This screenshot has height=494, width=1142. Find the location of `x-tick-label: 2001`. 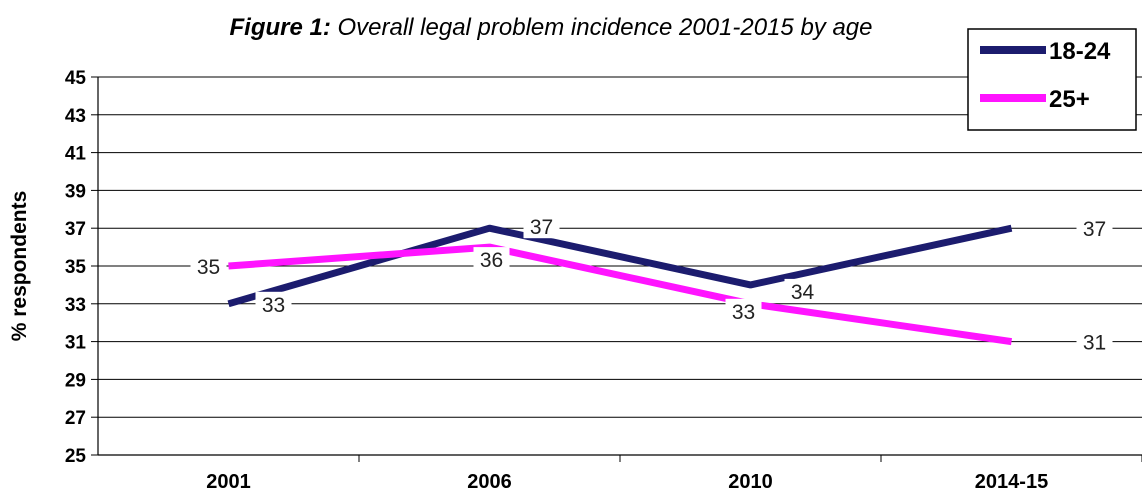

x-tick-label: 2001 is located at coordinates (228, 482).